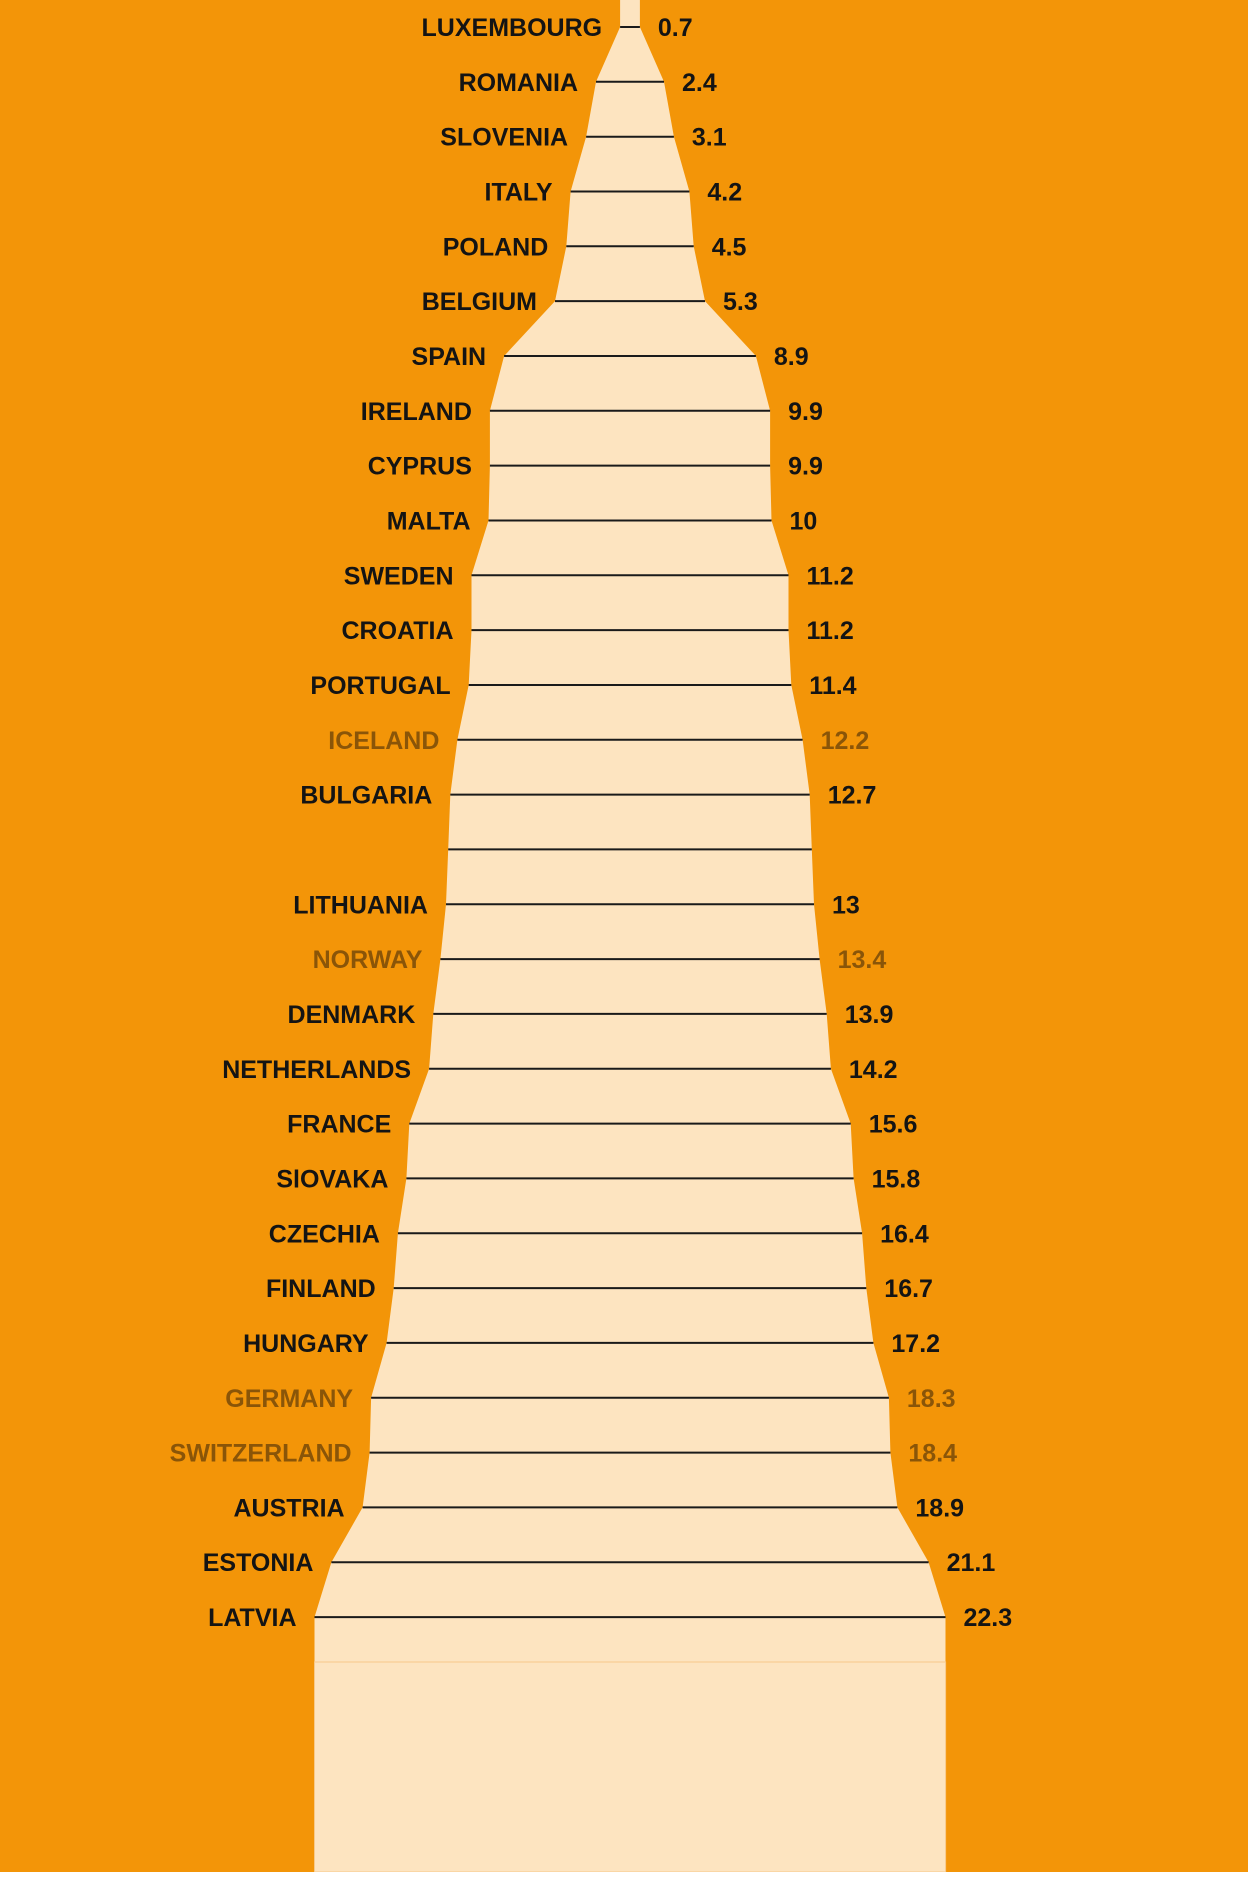  Describe the element at coordinates (429, 522) in the screenshot. I see `country-label: MALTA` at that location.